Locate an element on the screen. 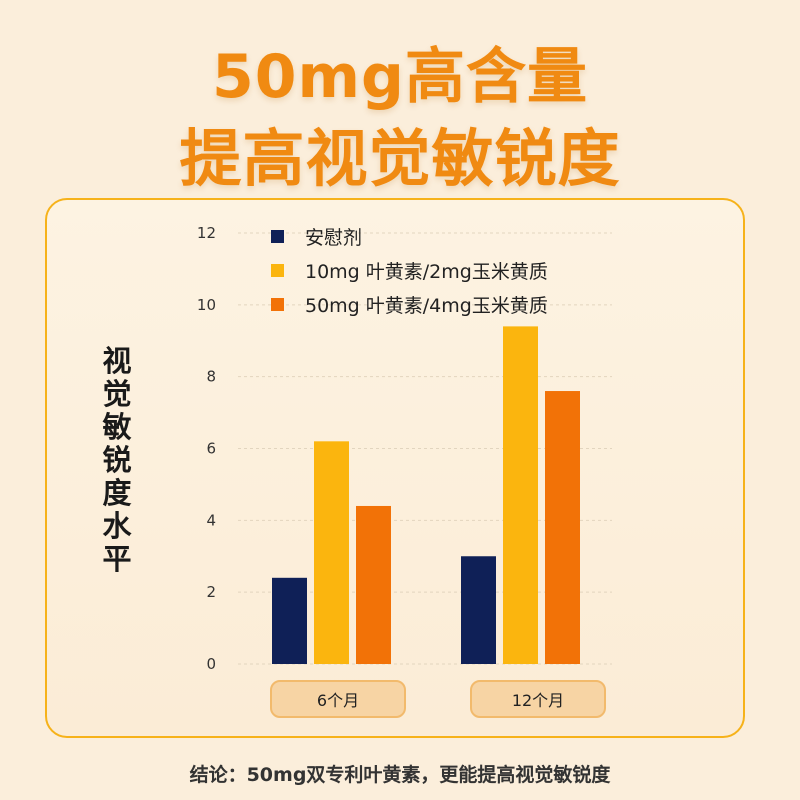  headline-line-1: 50mg高含量 is located at coordinates (400, 77).